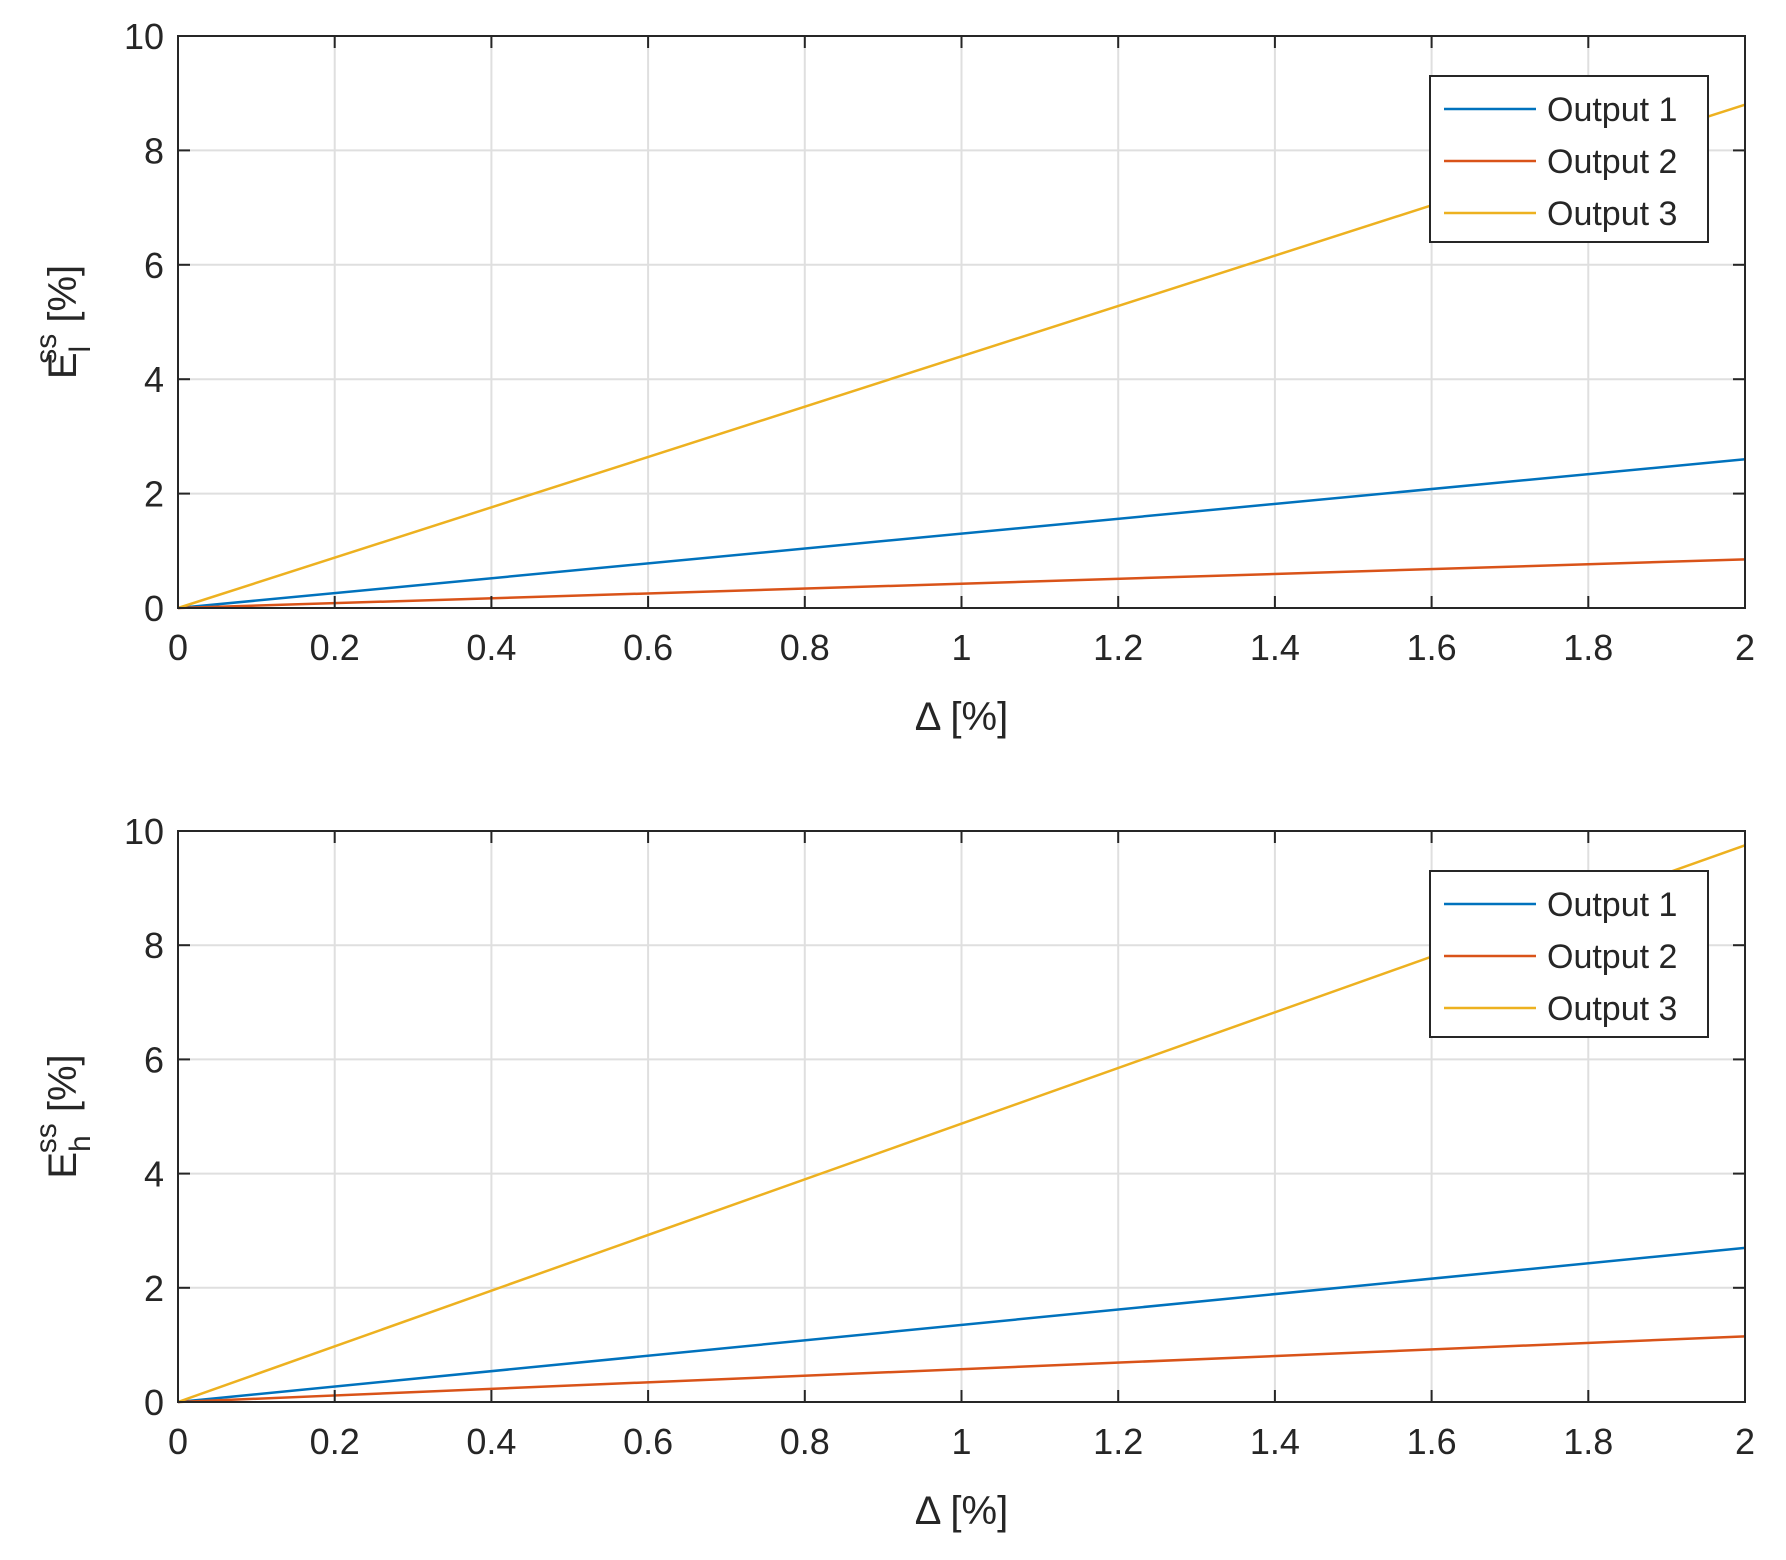 Image resolution: width=1786 pixels, height=1560 pixels. What do you see at coordinates (80, 1143) in the screenshot?
I see `y-axis-label-subscript: h` at bounding box center [80, 1143].